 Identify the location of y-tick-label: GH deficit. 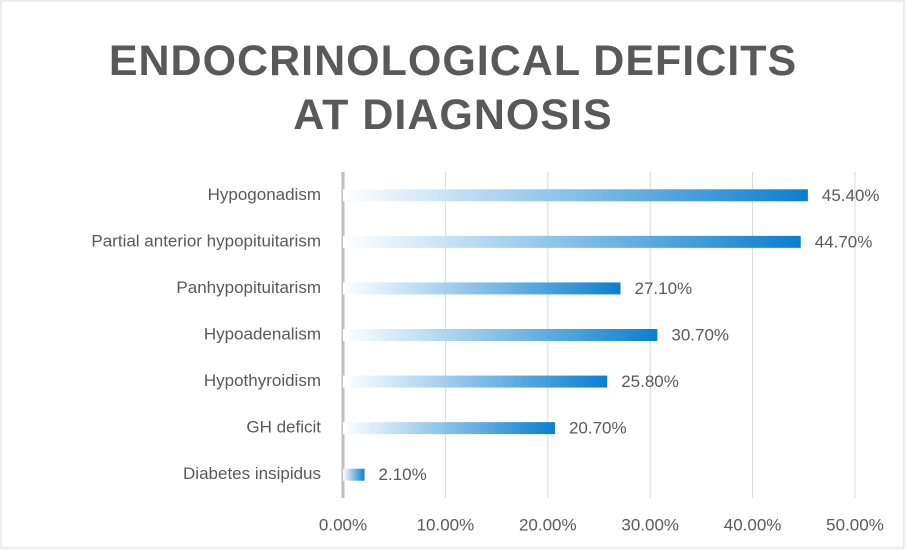
(283, 427).